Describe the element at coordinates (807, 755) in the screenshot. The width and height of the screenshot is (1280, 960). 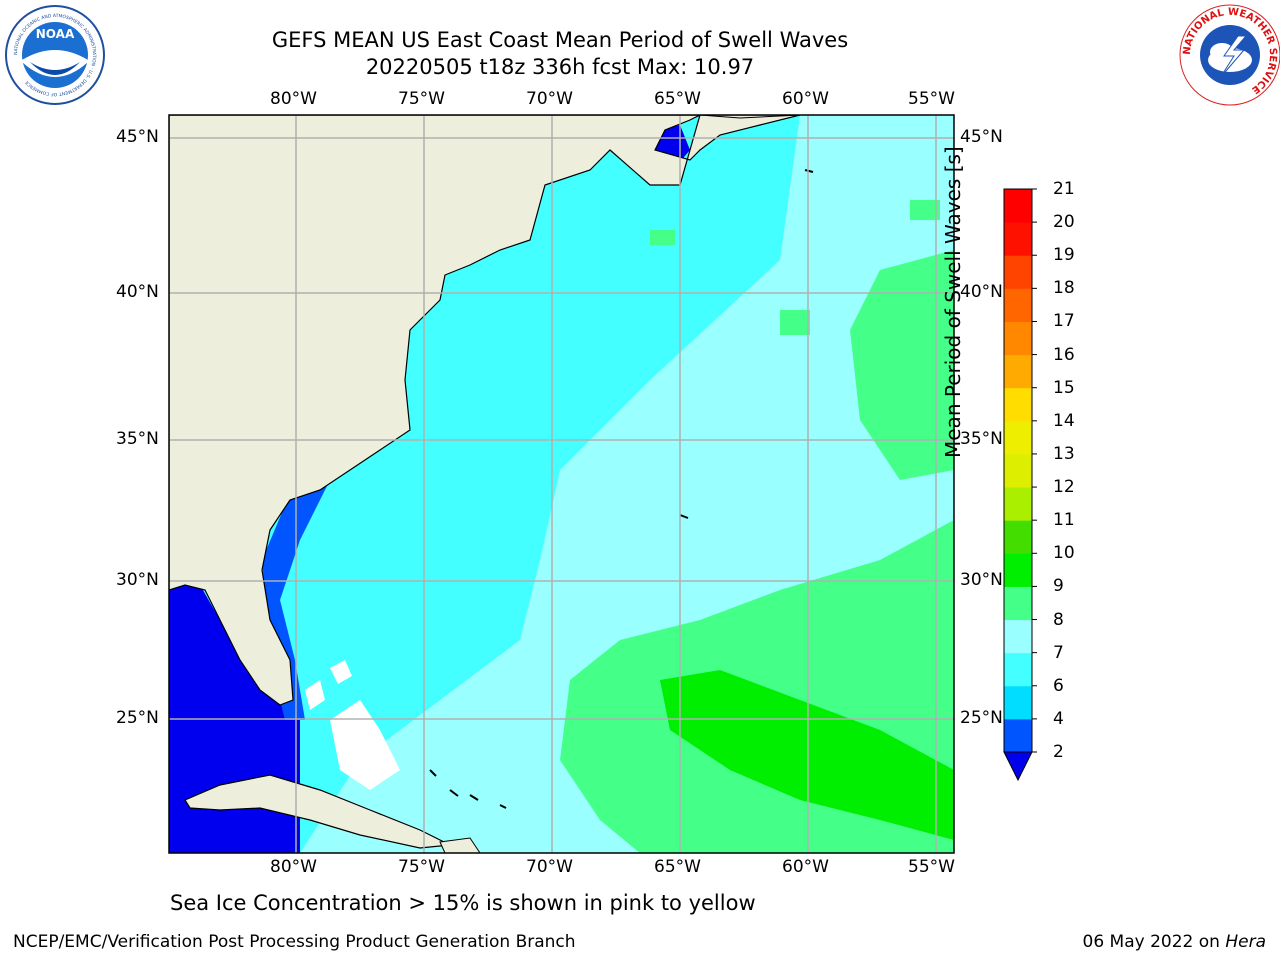
I see `field-10-11s` at that location.